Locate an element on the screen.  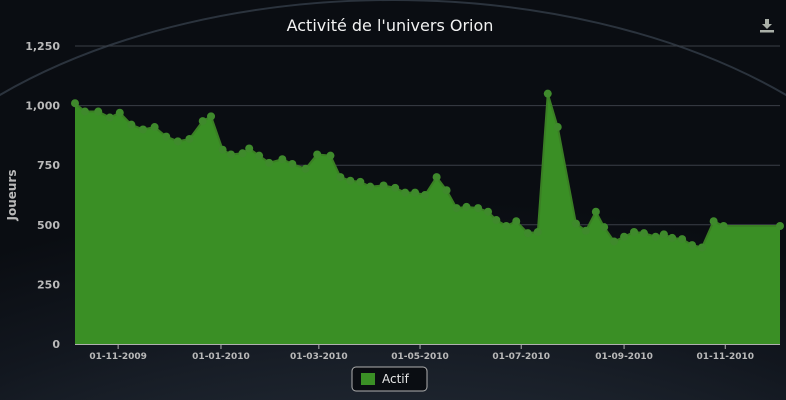
y-tick-label: 500 is located at coordinates (48, 225).